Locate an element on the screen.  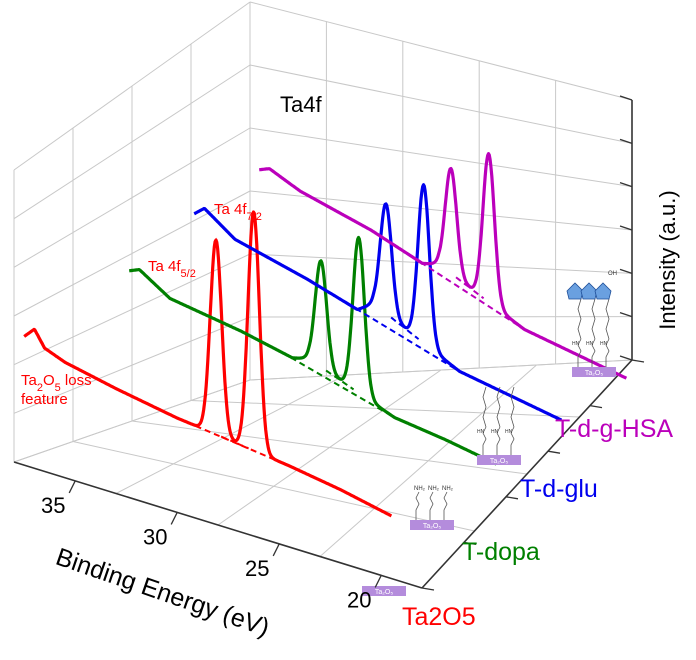
series-label-t-dopa: T-dopa is located at coordinates (501, 552).